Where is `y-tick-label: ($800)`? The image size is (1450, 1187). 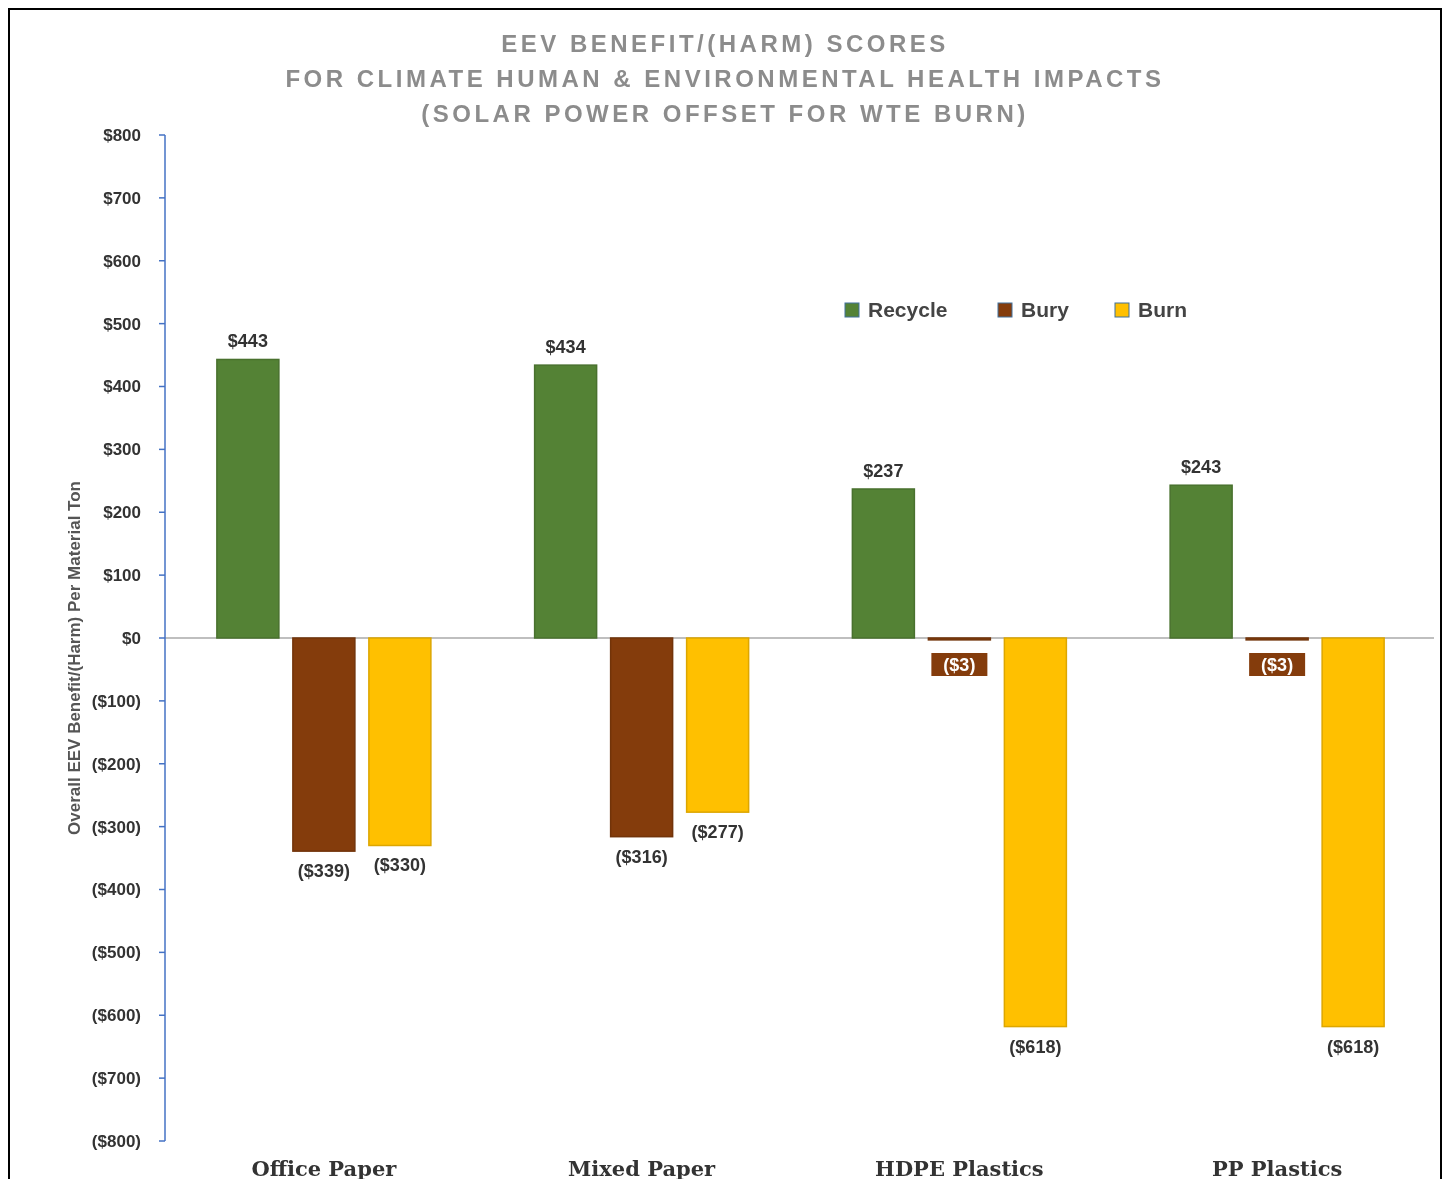 y-tick-label: ($800) is located at coordinates (116, 1141).